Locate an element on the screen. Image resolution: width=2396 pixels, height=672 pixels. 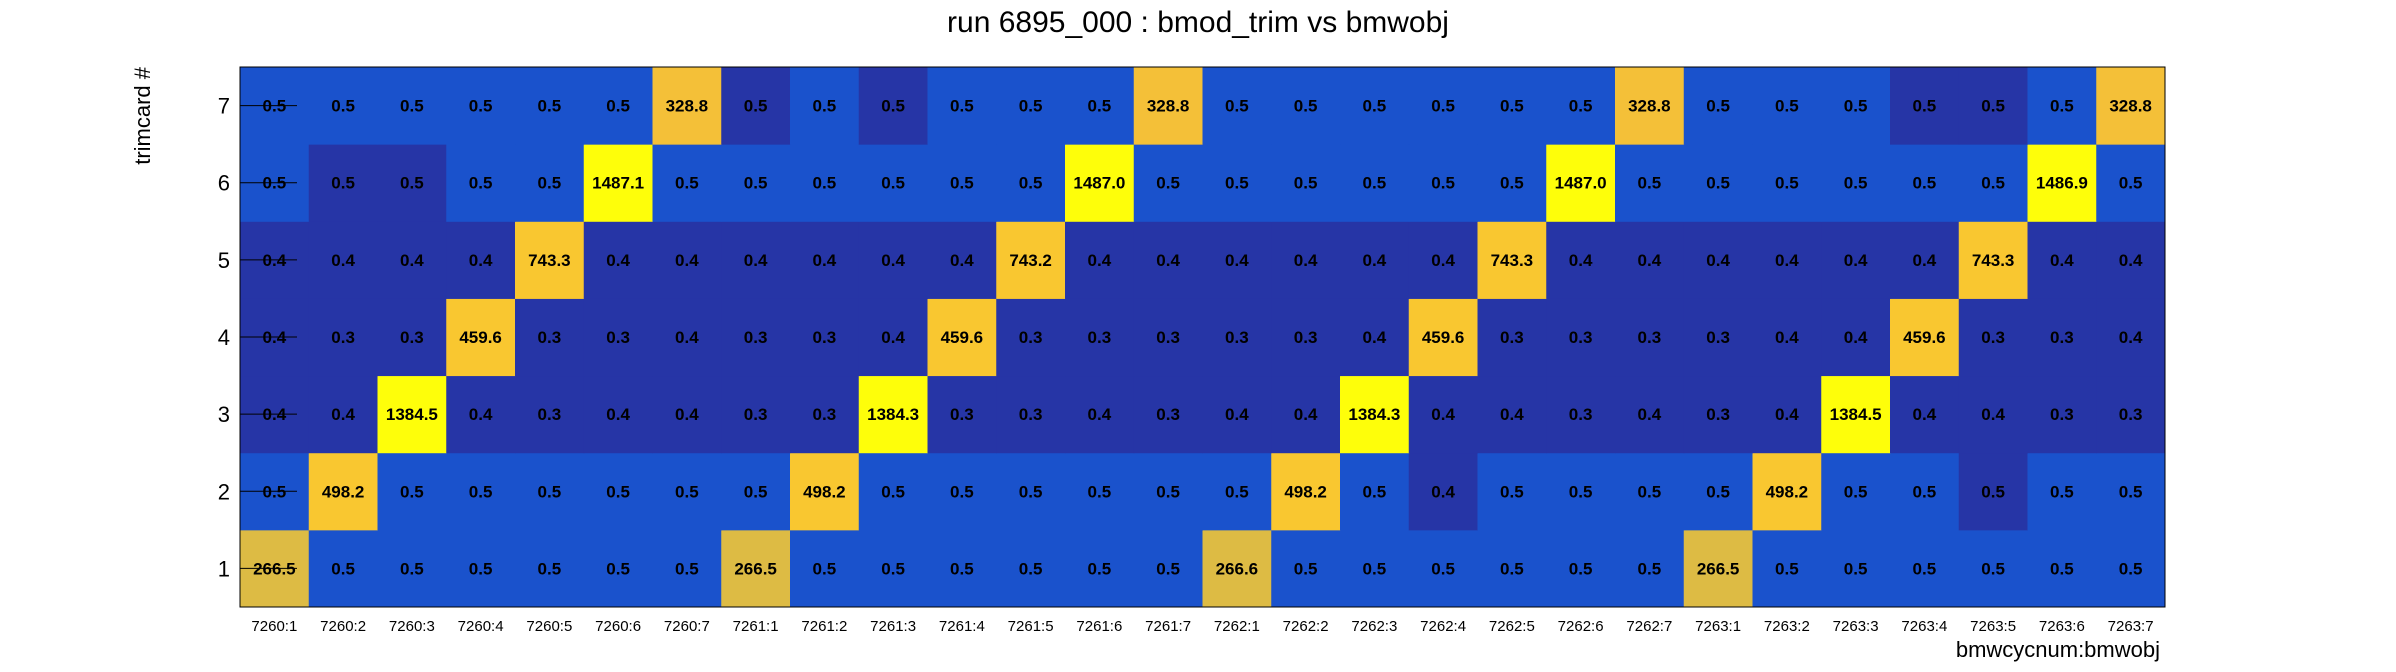
y-tick-label: 4 is located at coordinates (224, 337).